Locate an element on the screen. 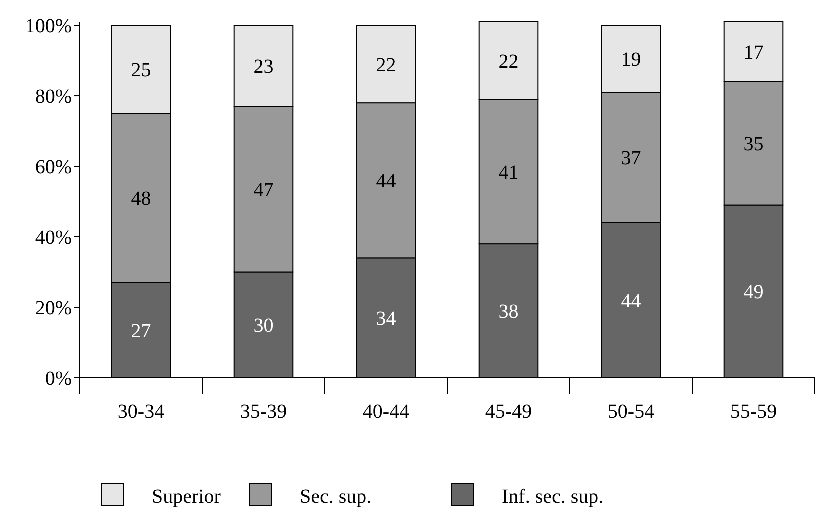  data-label: 19 is located at coordinates (631, 60).